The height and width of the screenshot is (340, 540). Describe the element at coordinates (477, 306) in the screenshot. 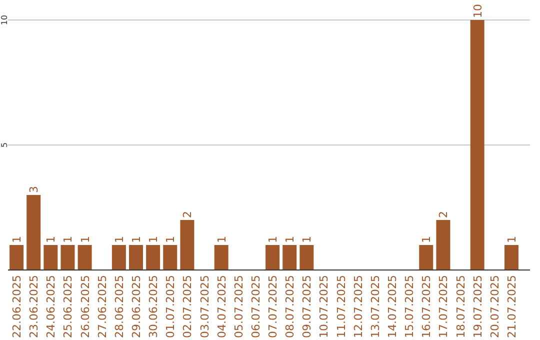

I see `x-tick-label: 19.07.2025` at that location.